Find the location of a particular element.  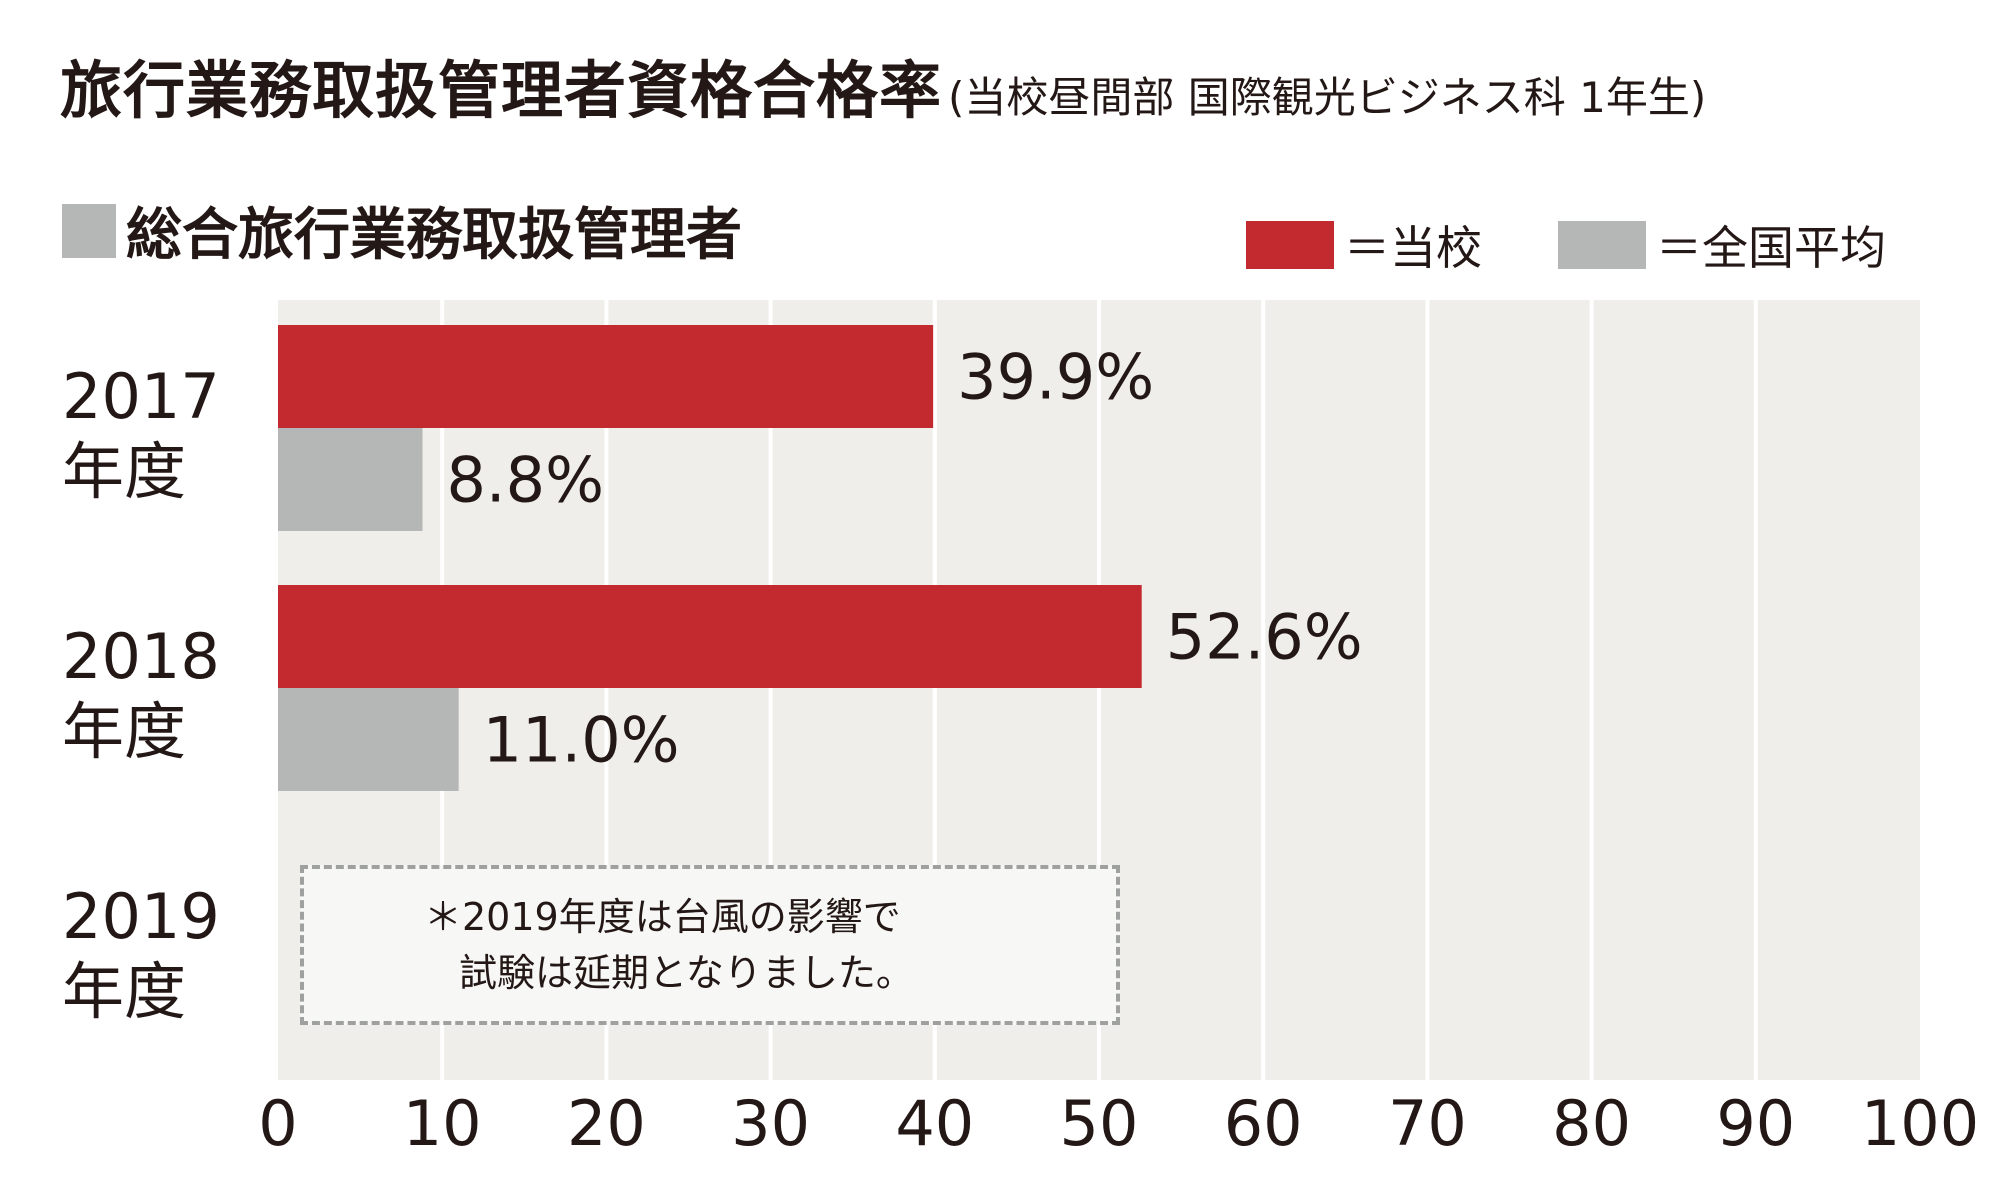

x-tick-label-80: 80 is located at coordinates (1591, 1123).